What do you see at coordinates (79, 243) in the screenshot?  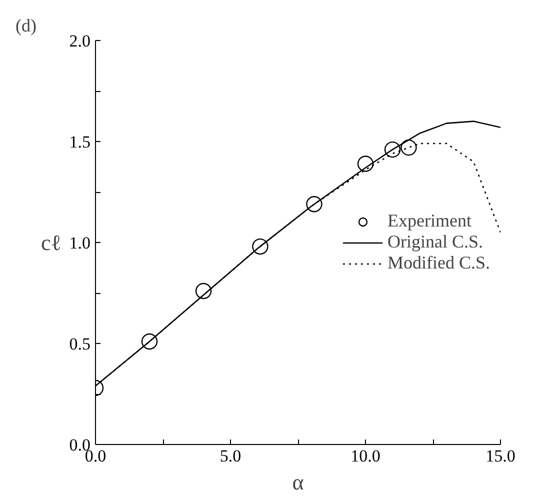 I see `y-tick-label: 1.0` at bounding box center [79, 243].